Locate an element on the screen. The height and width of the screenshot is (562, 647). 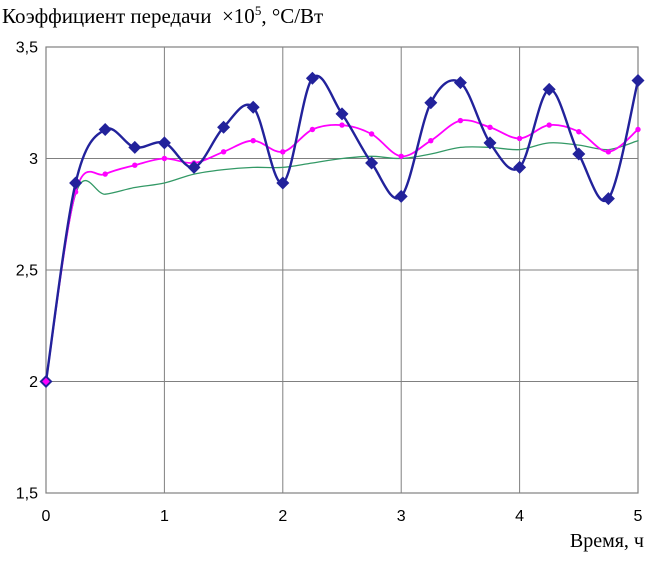
y-tick-label: 3 is located at coordinates (33, 159).